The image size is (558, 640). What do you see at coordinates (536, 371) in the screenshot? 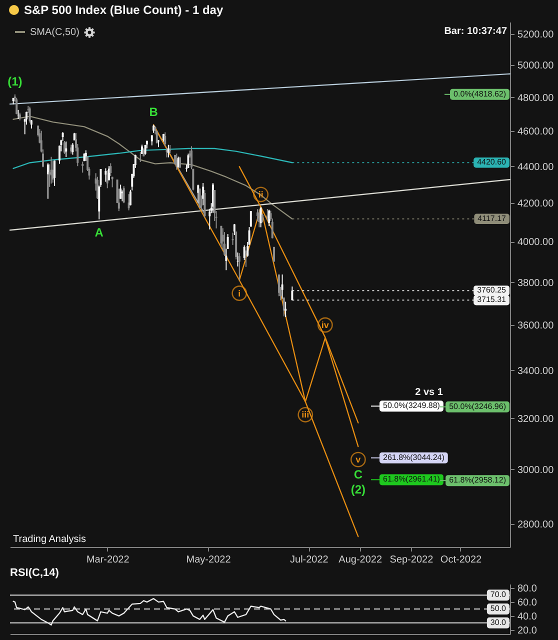
I see `y-tick-label: 3400.00` at bounding box center [536, 371].